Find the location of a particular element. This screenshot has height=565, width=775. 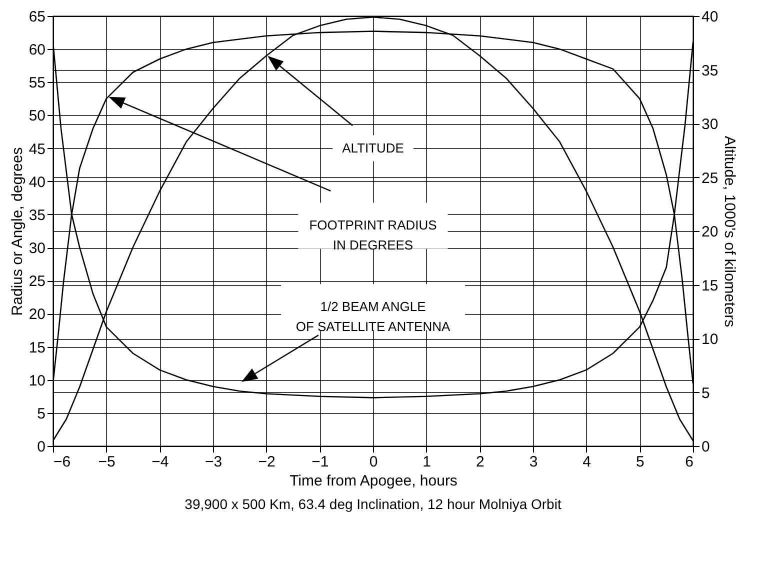

y-tick-label: 5 is located at coordinates (41, 413).